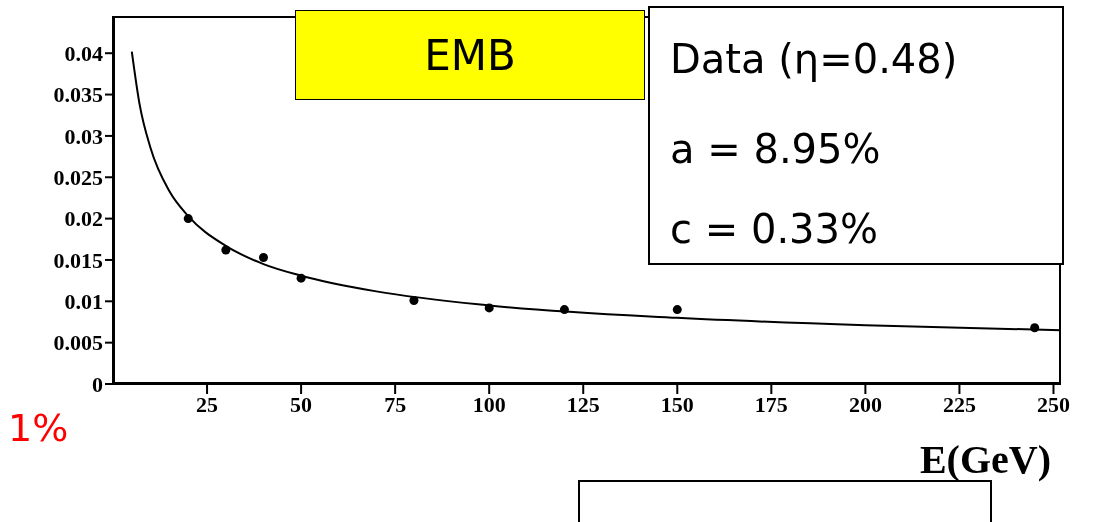  Describe the element at coordinates (395, 404) in the screenshot. I see `x-tick-label: 75` at that location.